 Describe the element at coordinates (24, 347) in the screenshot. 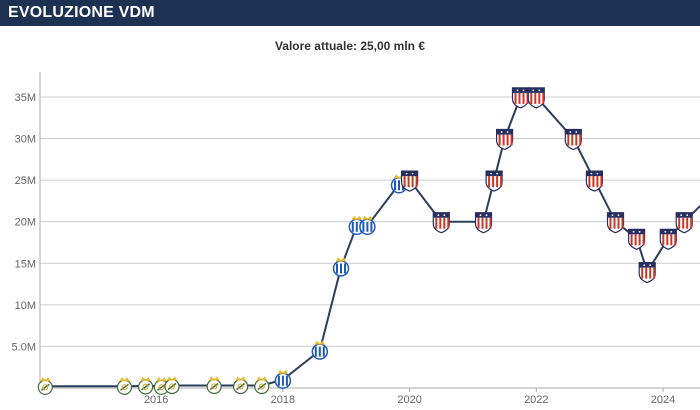

I see `y-tick-label: 5.0M` at that location.